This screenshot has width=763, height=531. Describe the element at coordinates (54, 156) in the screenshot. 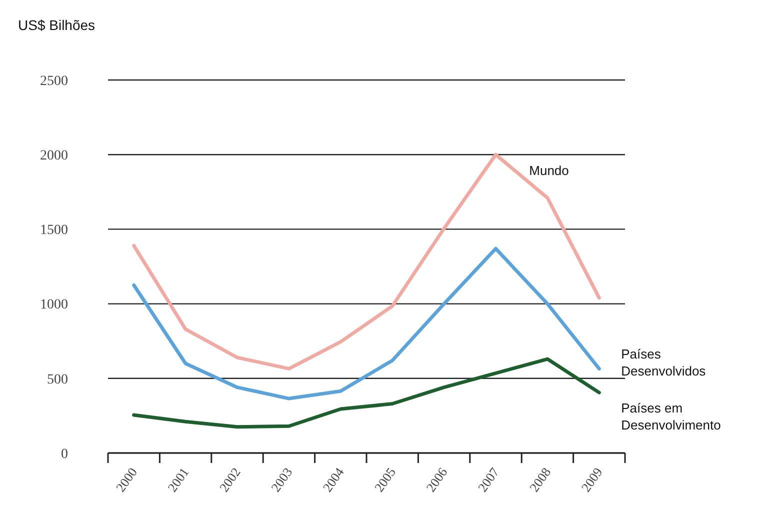

I see `y-tick-label: 2000` at that location.